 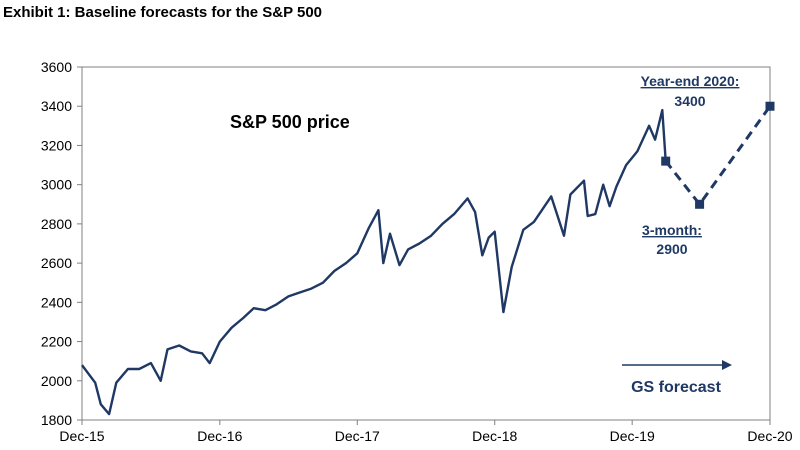 I want to click on x-axis: Dec-15 Dec-16 Dec-17 Dec-18 Dec-19 Dec-20, so click(x=426, y=432).